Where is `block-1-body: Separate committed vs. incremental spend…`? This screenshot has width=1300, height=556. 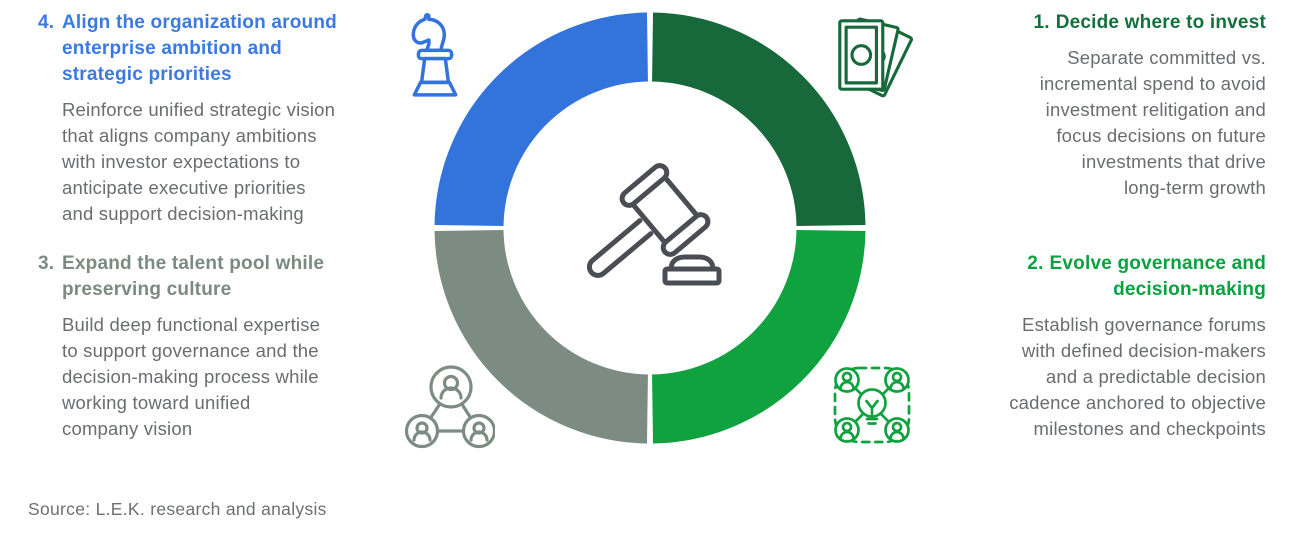 block-1-body: Separate committed vs. incremental spend… is located at coordinates (1152, 122).